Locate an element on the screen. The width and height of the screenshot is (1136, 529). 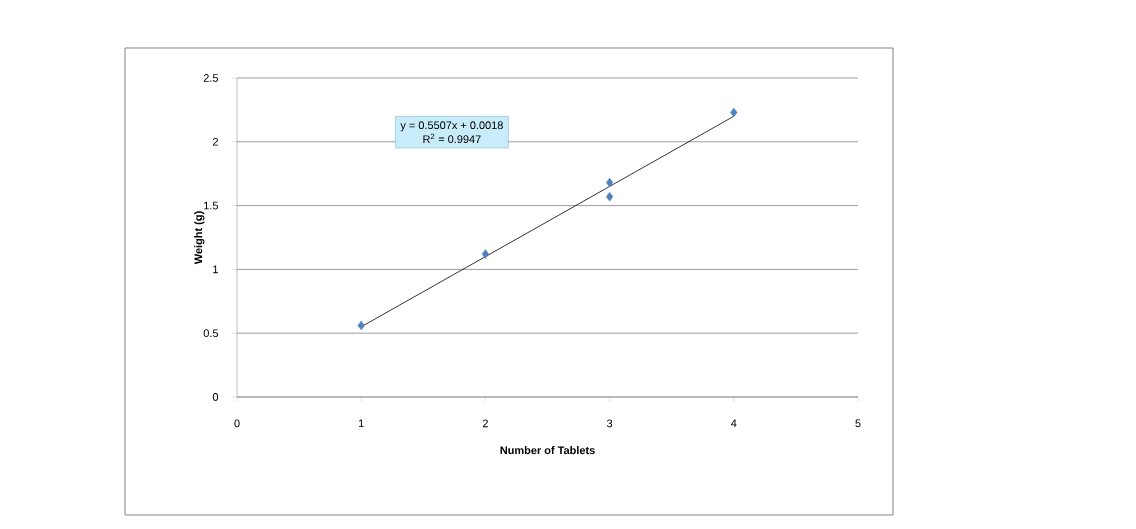
x-tick-label: 4 is located at coordinates (734, 423).